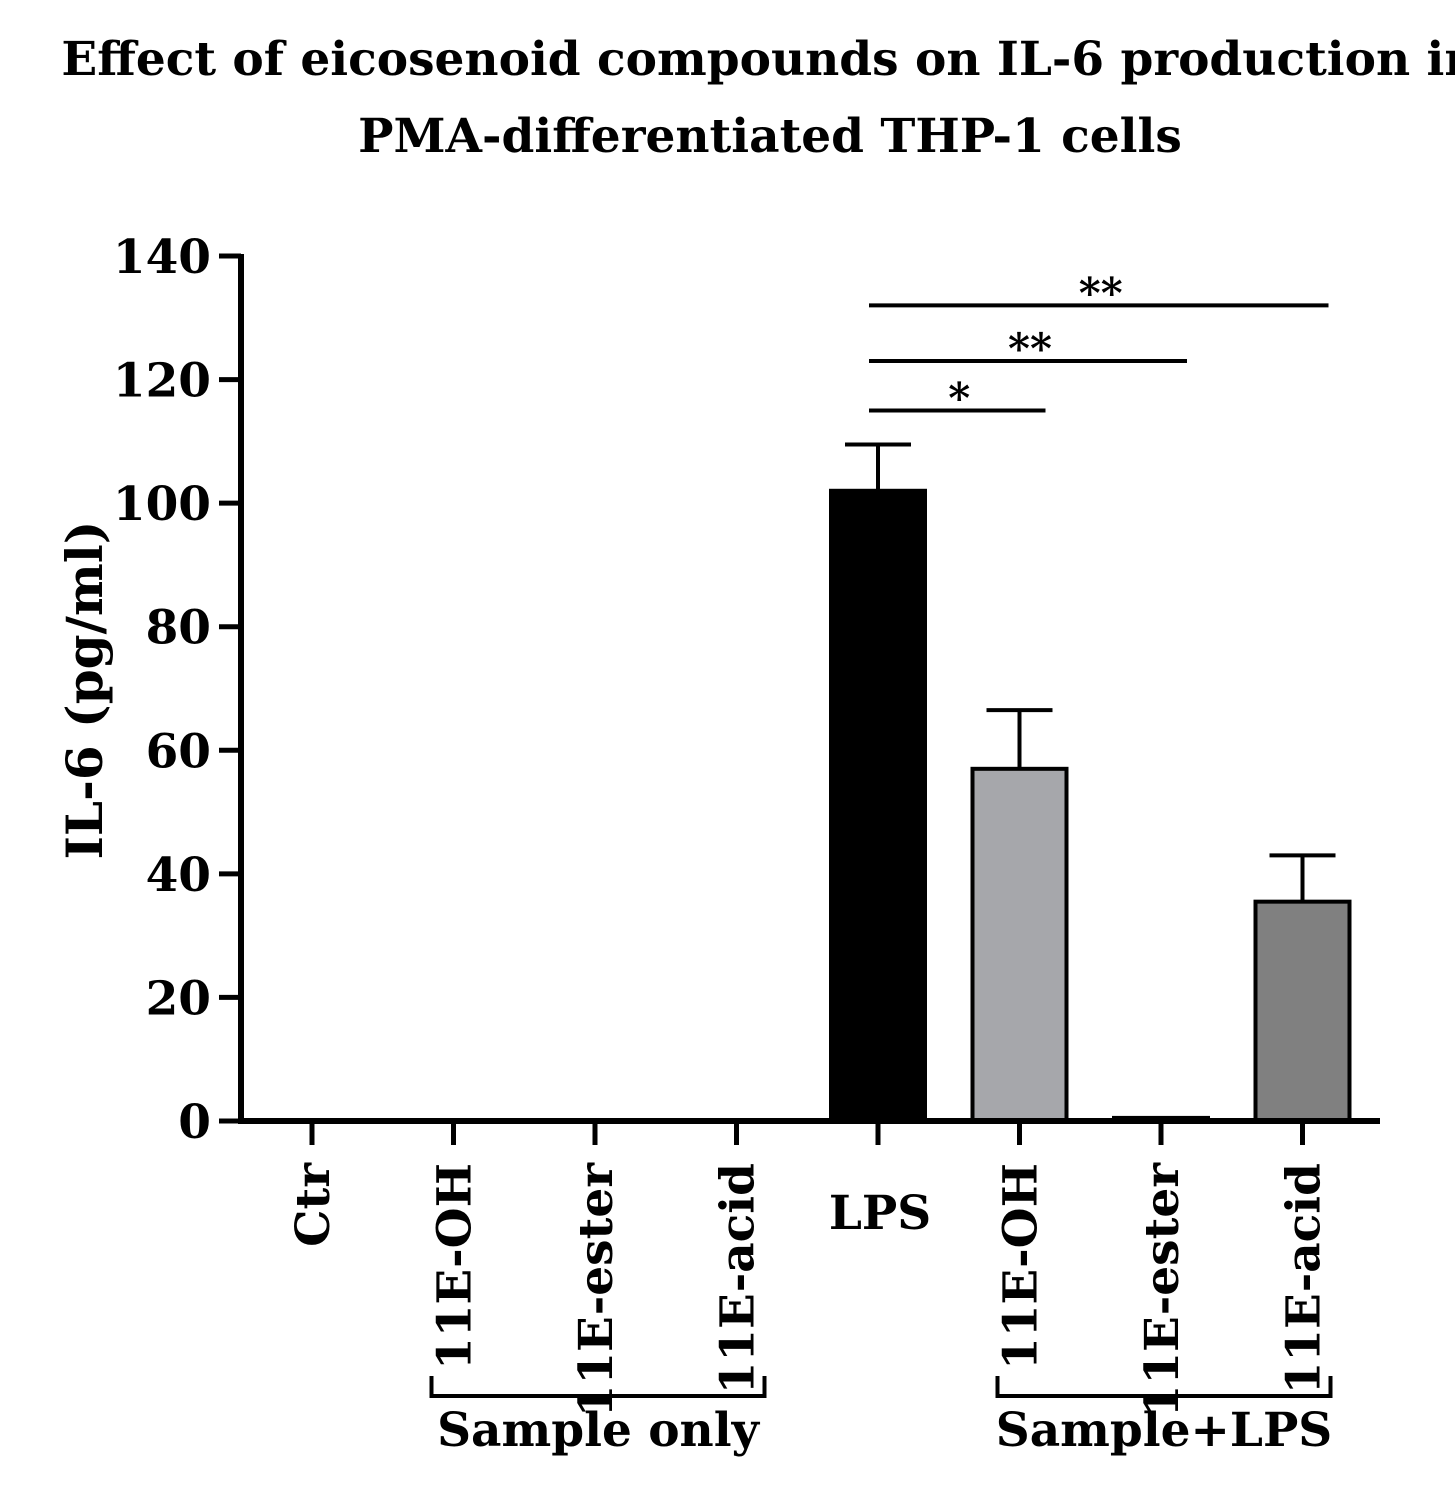  Describe the element at coordinates (178, 628) in the screenshot. I see `y-tick-label-80: 80` at that location.